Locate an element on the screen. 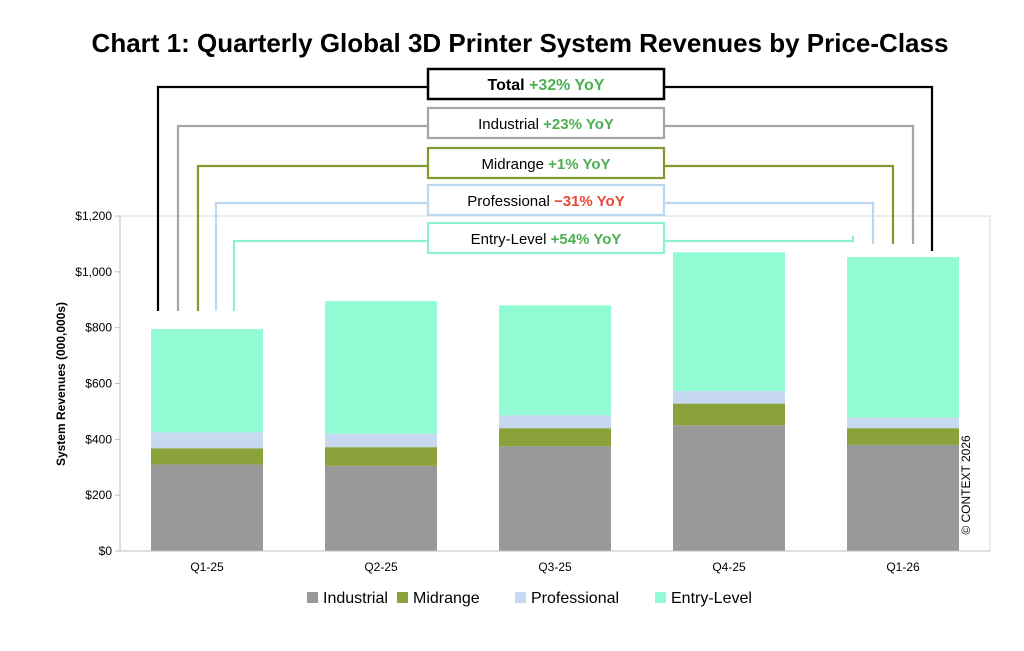 The image size is (1024, 651). legend-label: Professional is located at coordinates (575, 598).